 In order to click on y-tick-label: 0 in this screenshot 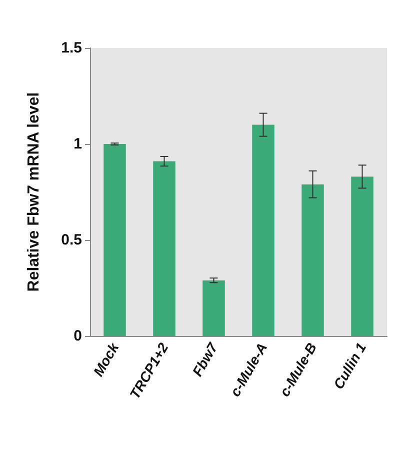, I will do `click(78, 336)`.